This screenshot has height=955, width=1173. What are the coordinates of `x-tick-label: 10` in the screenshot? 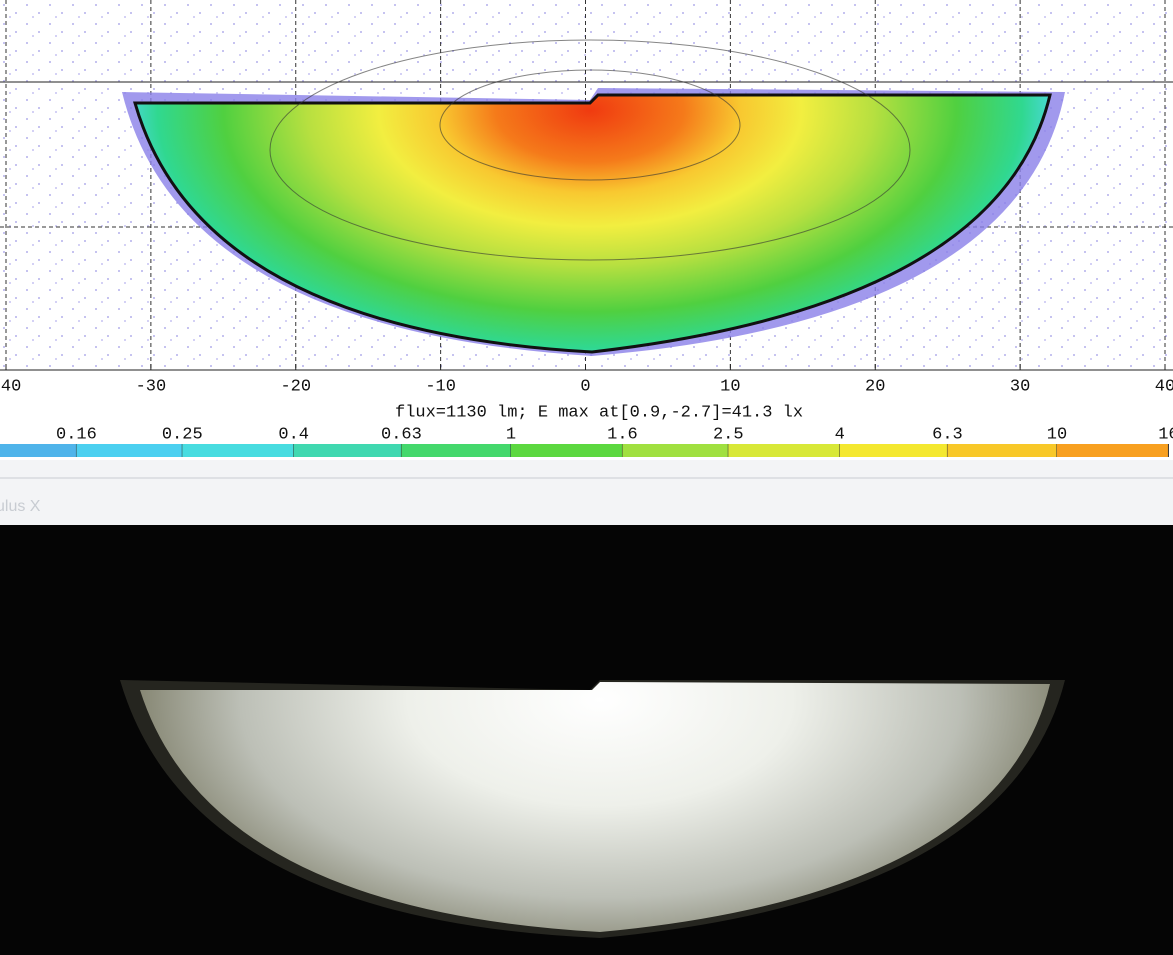 It's located at (730, 386).